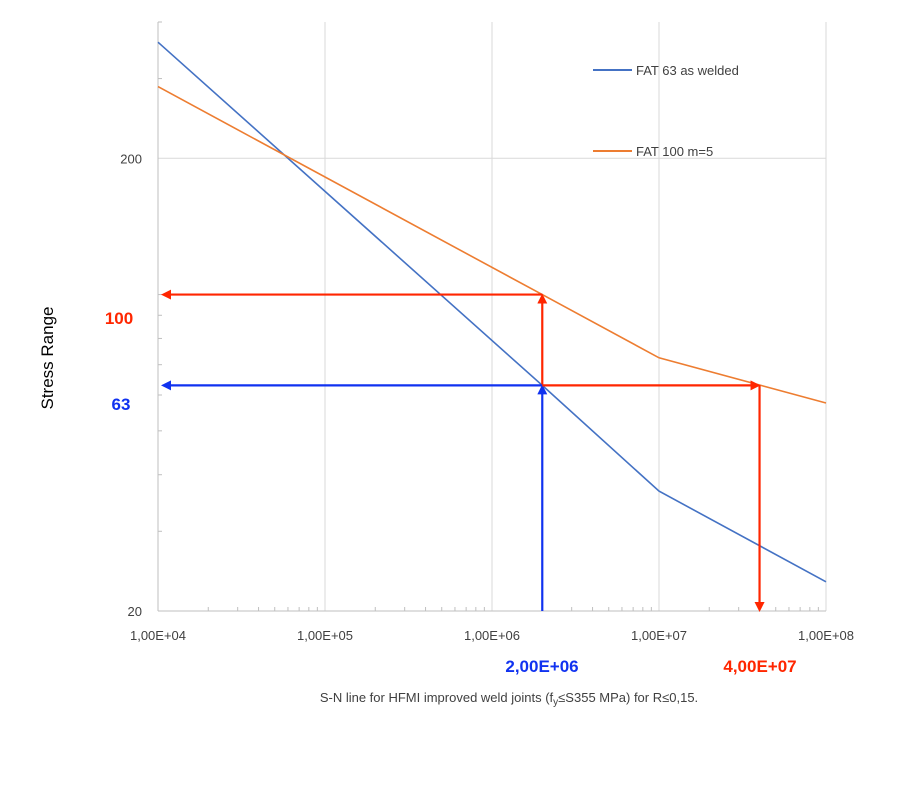 This screenshot has height=800, width=897. What do you see at coordinates (674, 151) in the screenshot?
I see `legend-label-fat100: FAT 100 m=5` at bounding box center [674, 151].